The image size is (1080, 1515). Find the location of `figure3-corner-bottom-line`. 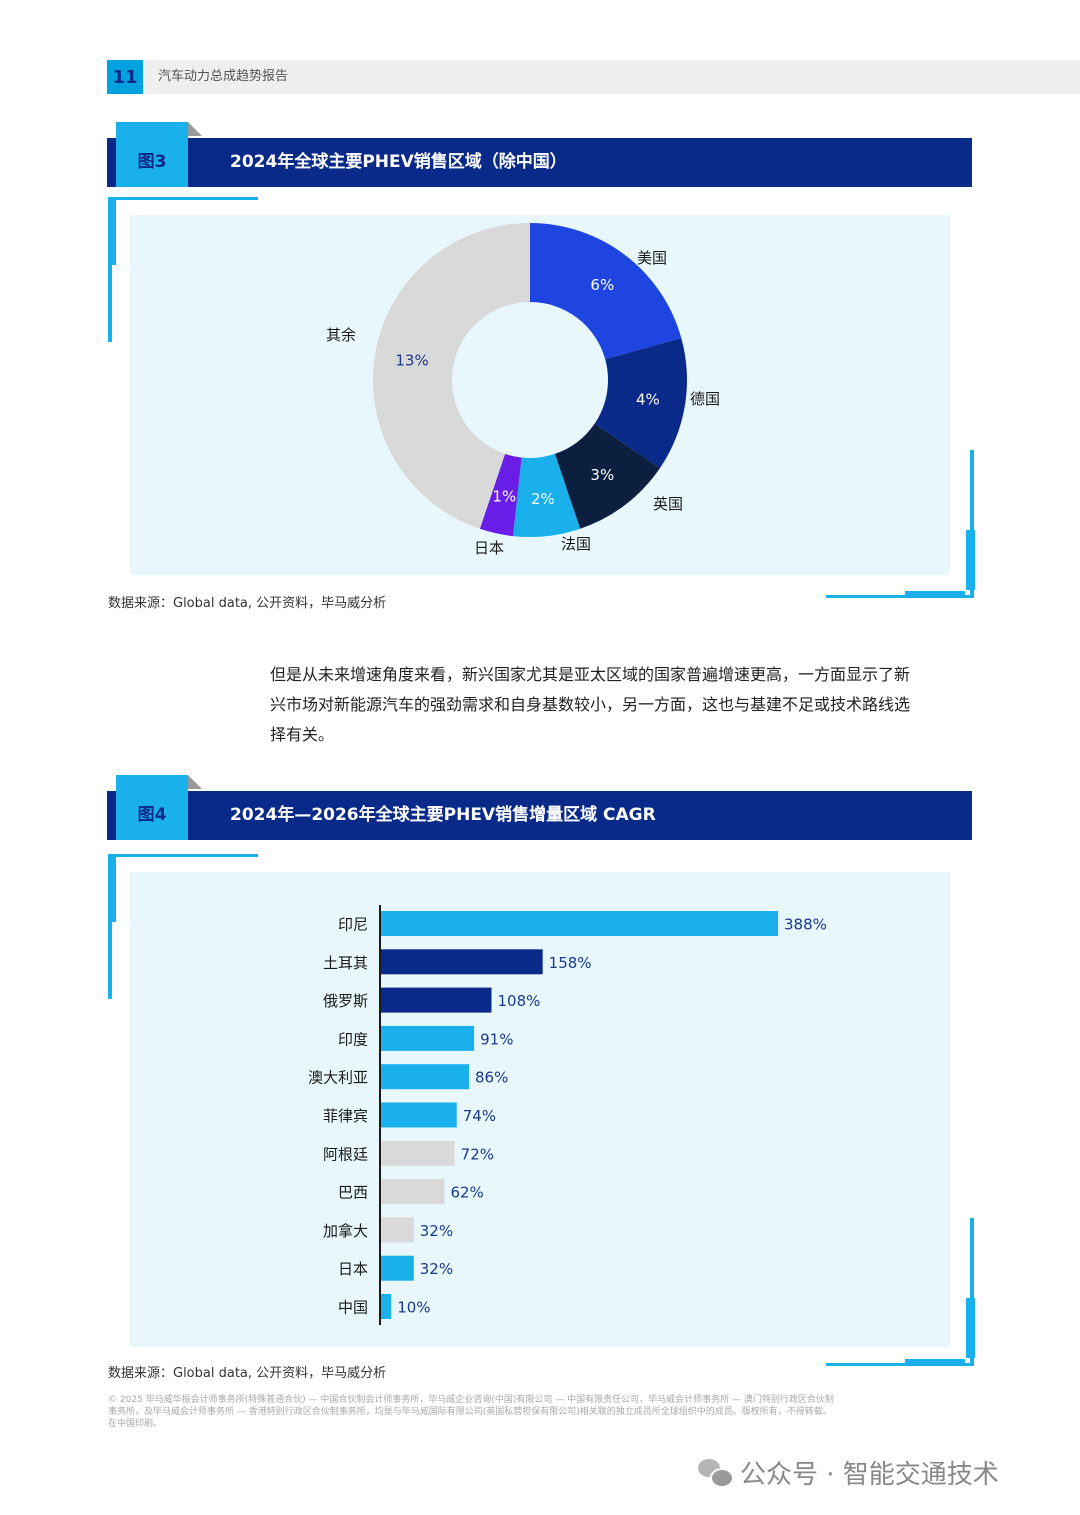

figure3-corner-bottom-line is located at coordinates (900, 596).